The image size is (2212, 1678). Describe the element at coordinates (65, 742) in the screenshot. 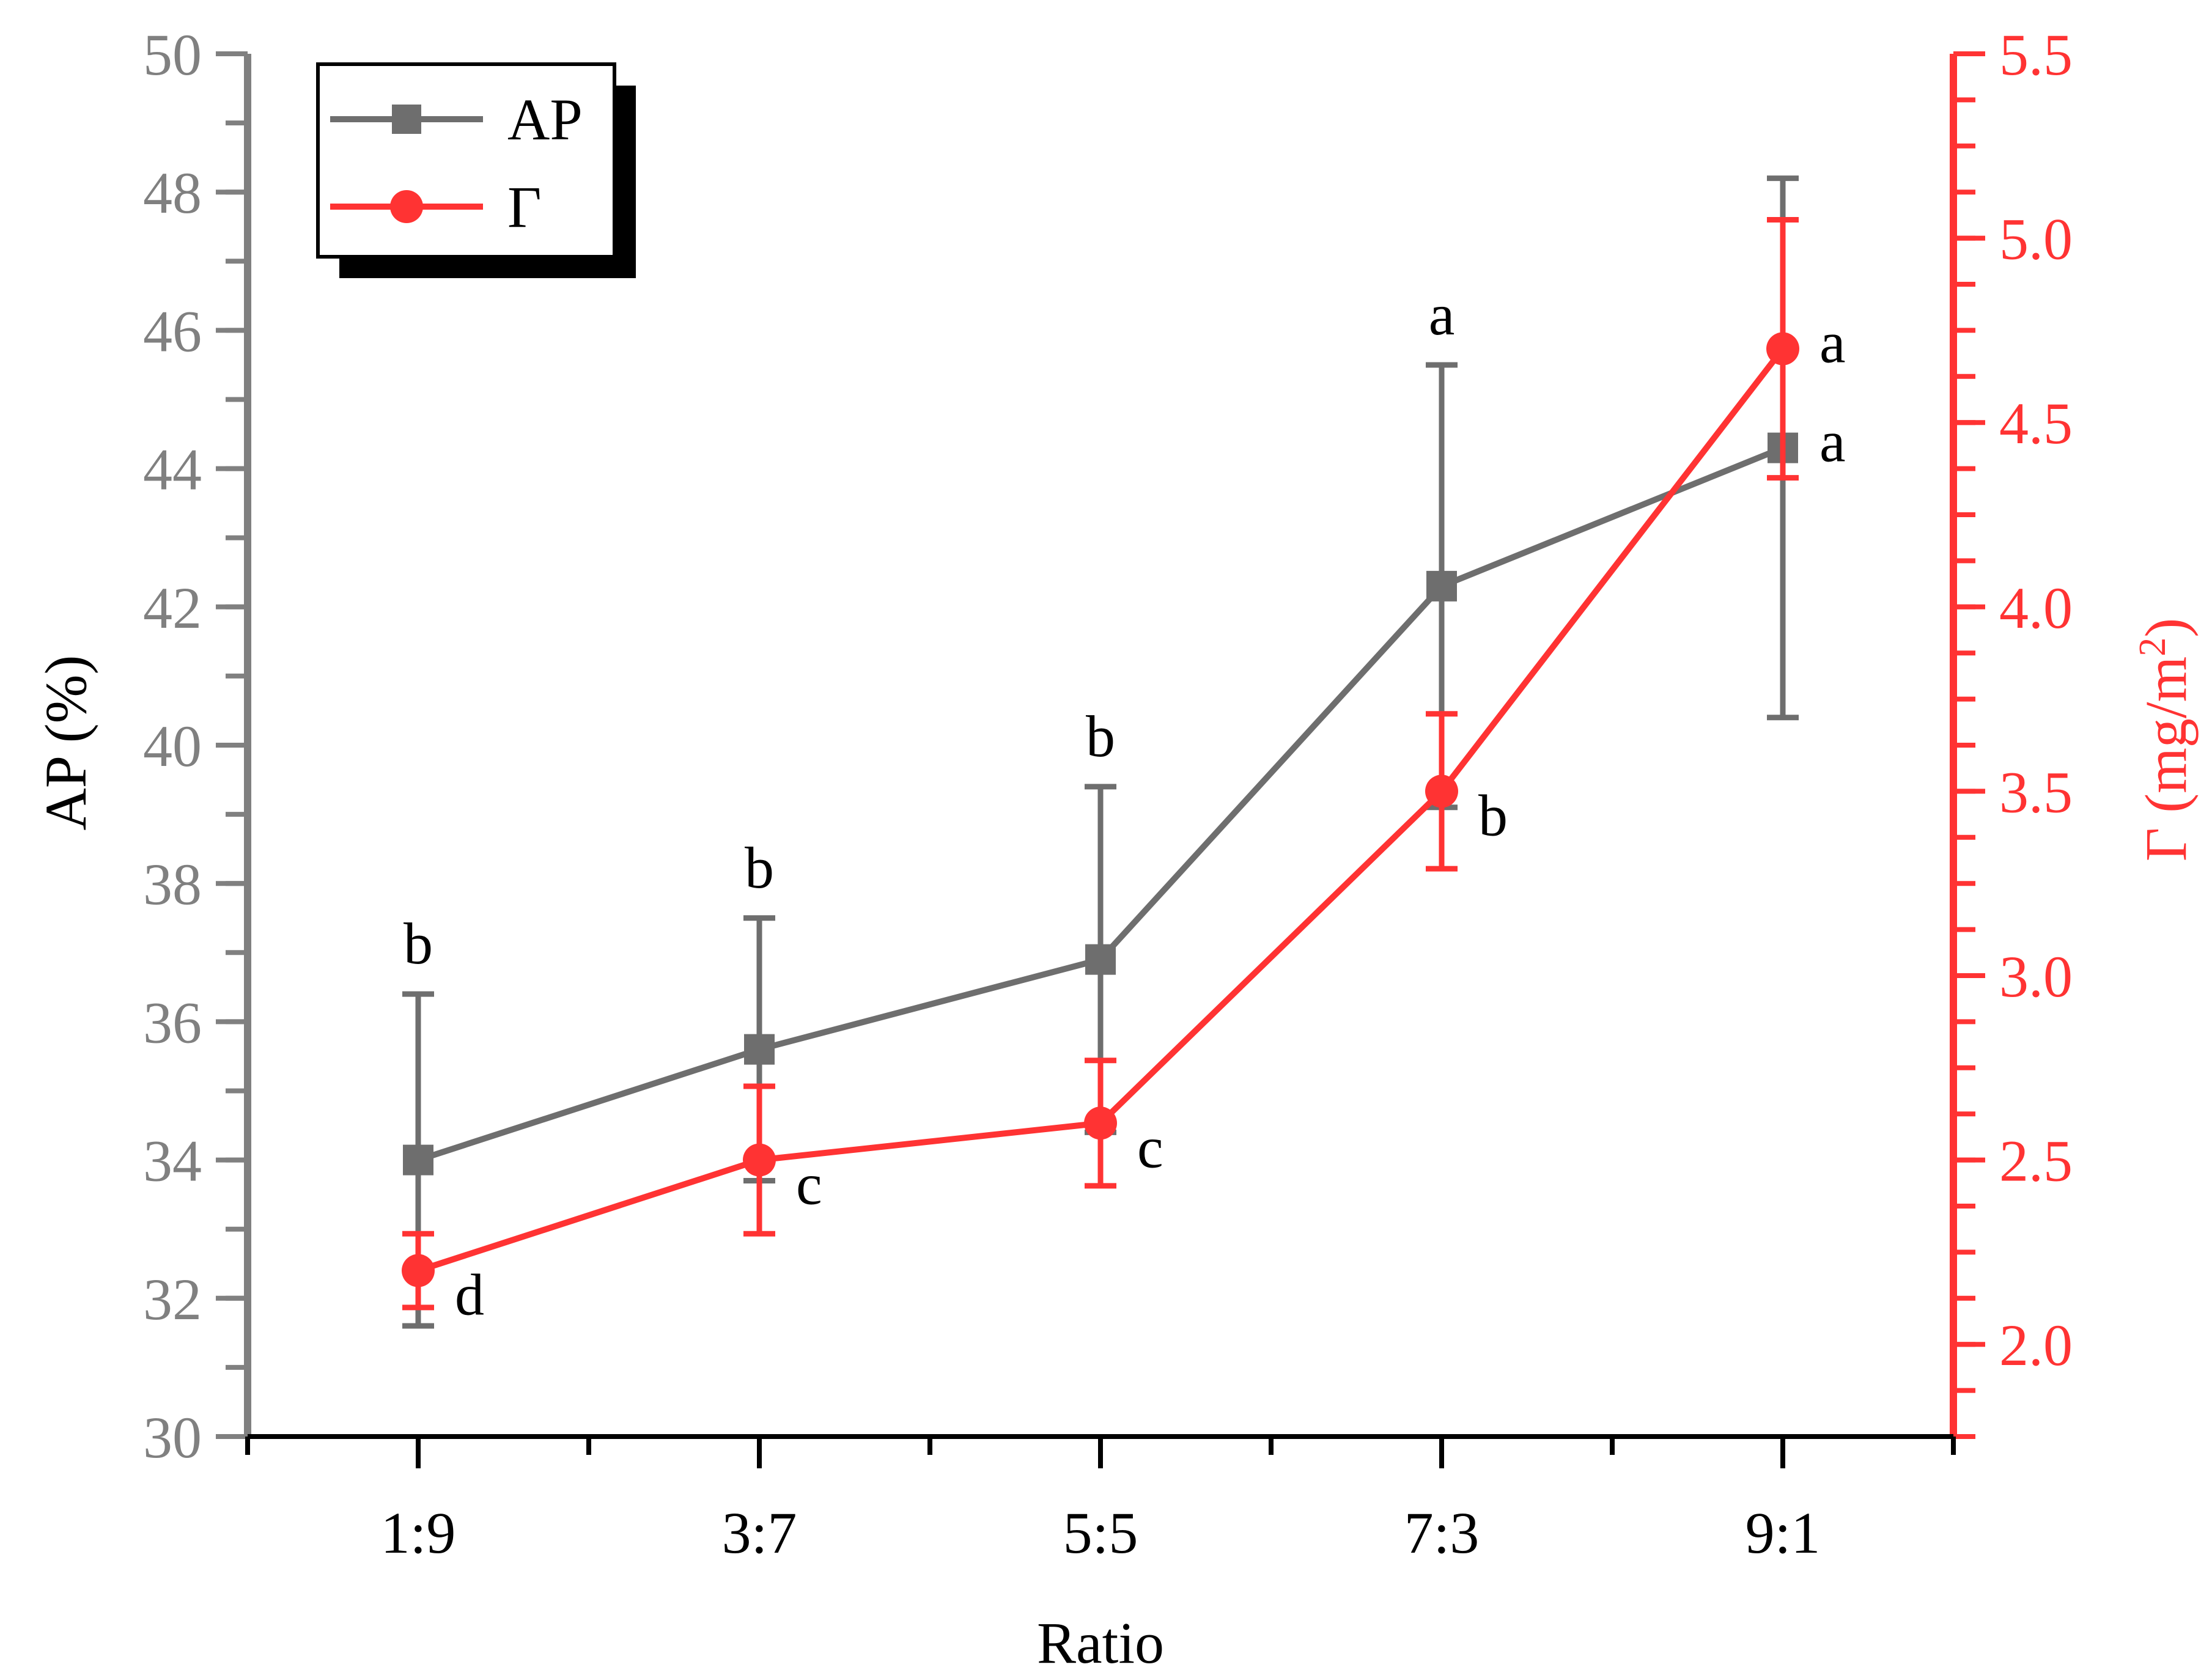

I see `left-axis-title: AP (%)` at that location.